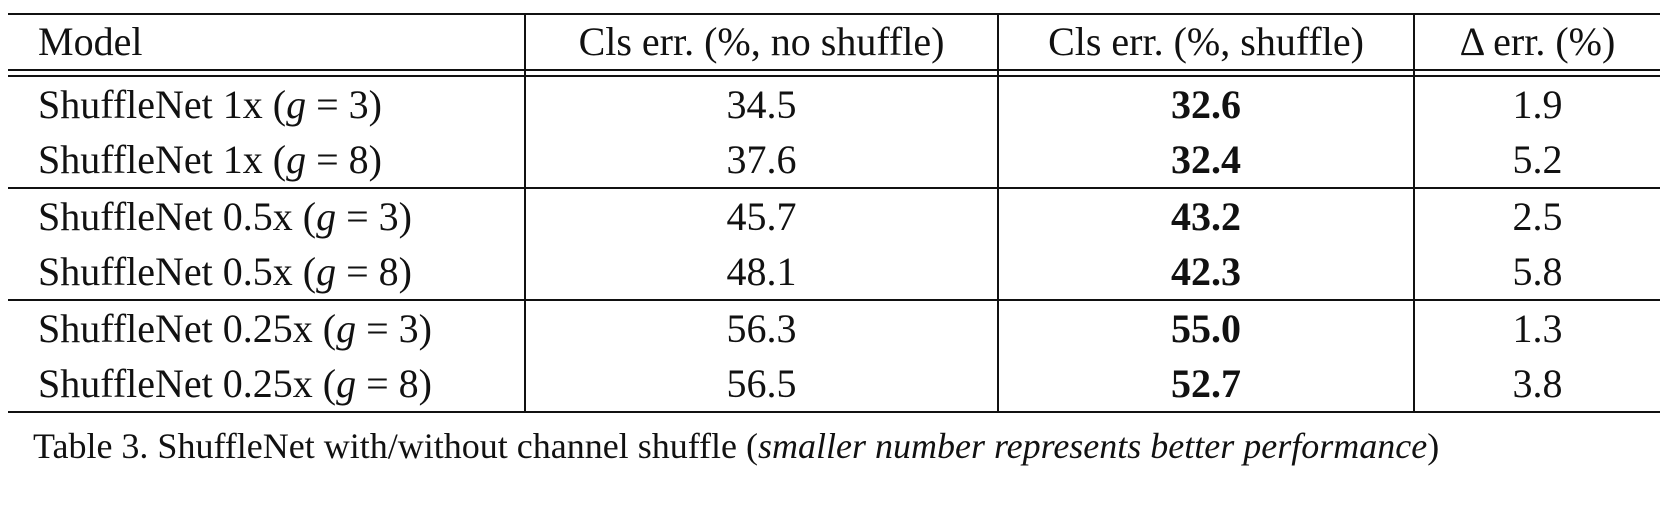 The height and width of the screenshot is (509, 1668). I want to click on shuffle-cell: 52.7, so click(1205, 384).